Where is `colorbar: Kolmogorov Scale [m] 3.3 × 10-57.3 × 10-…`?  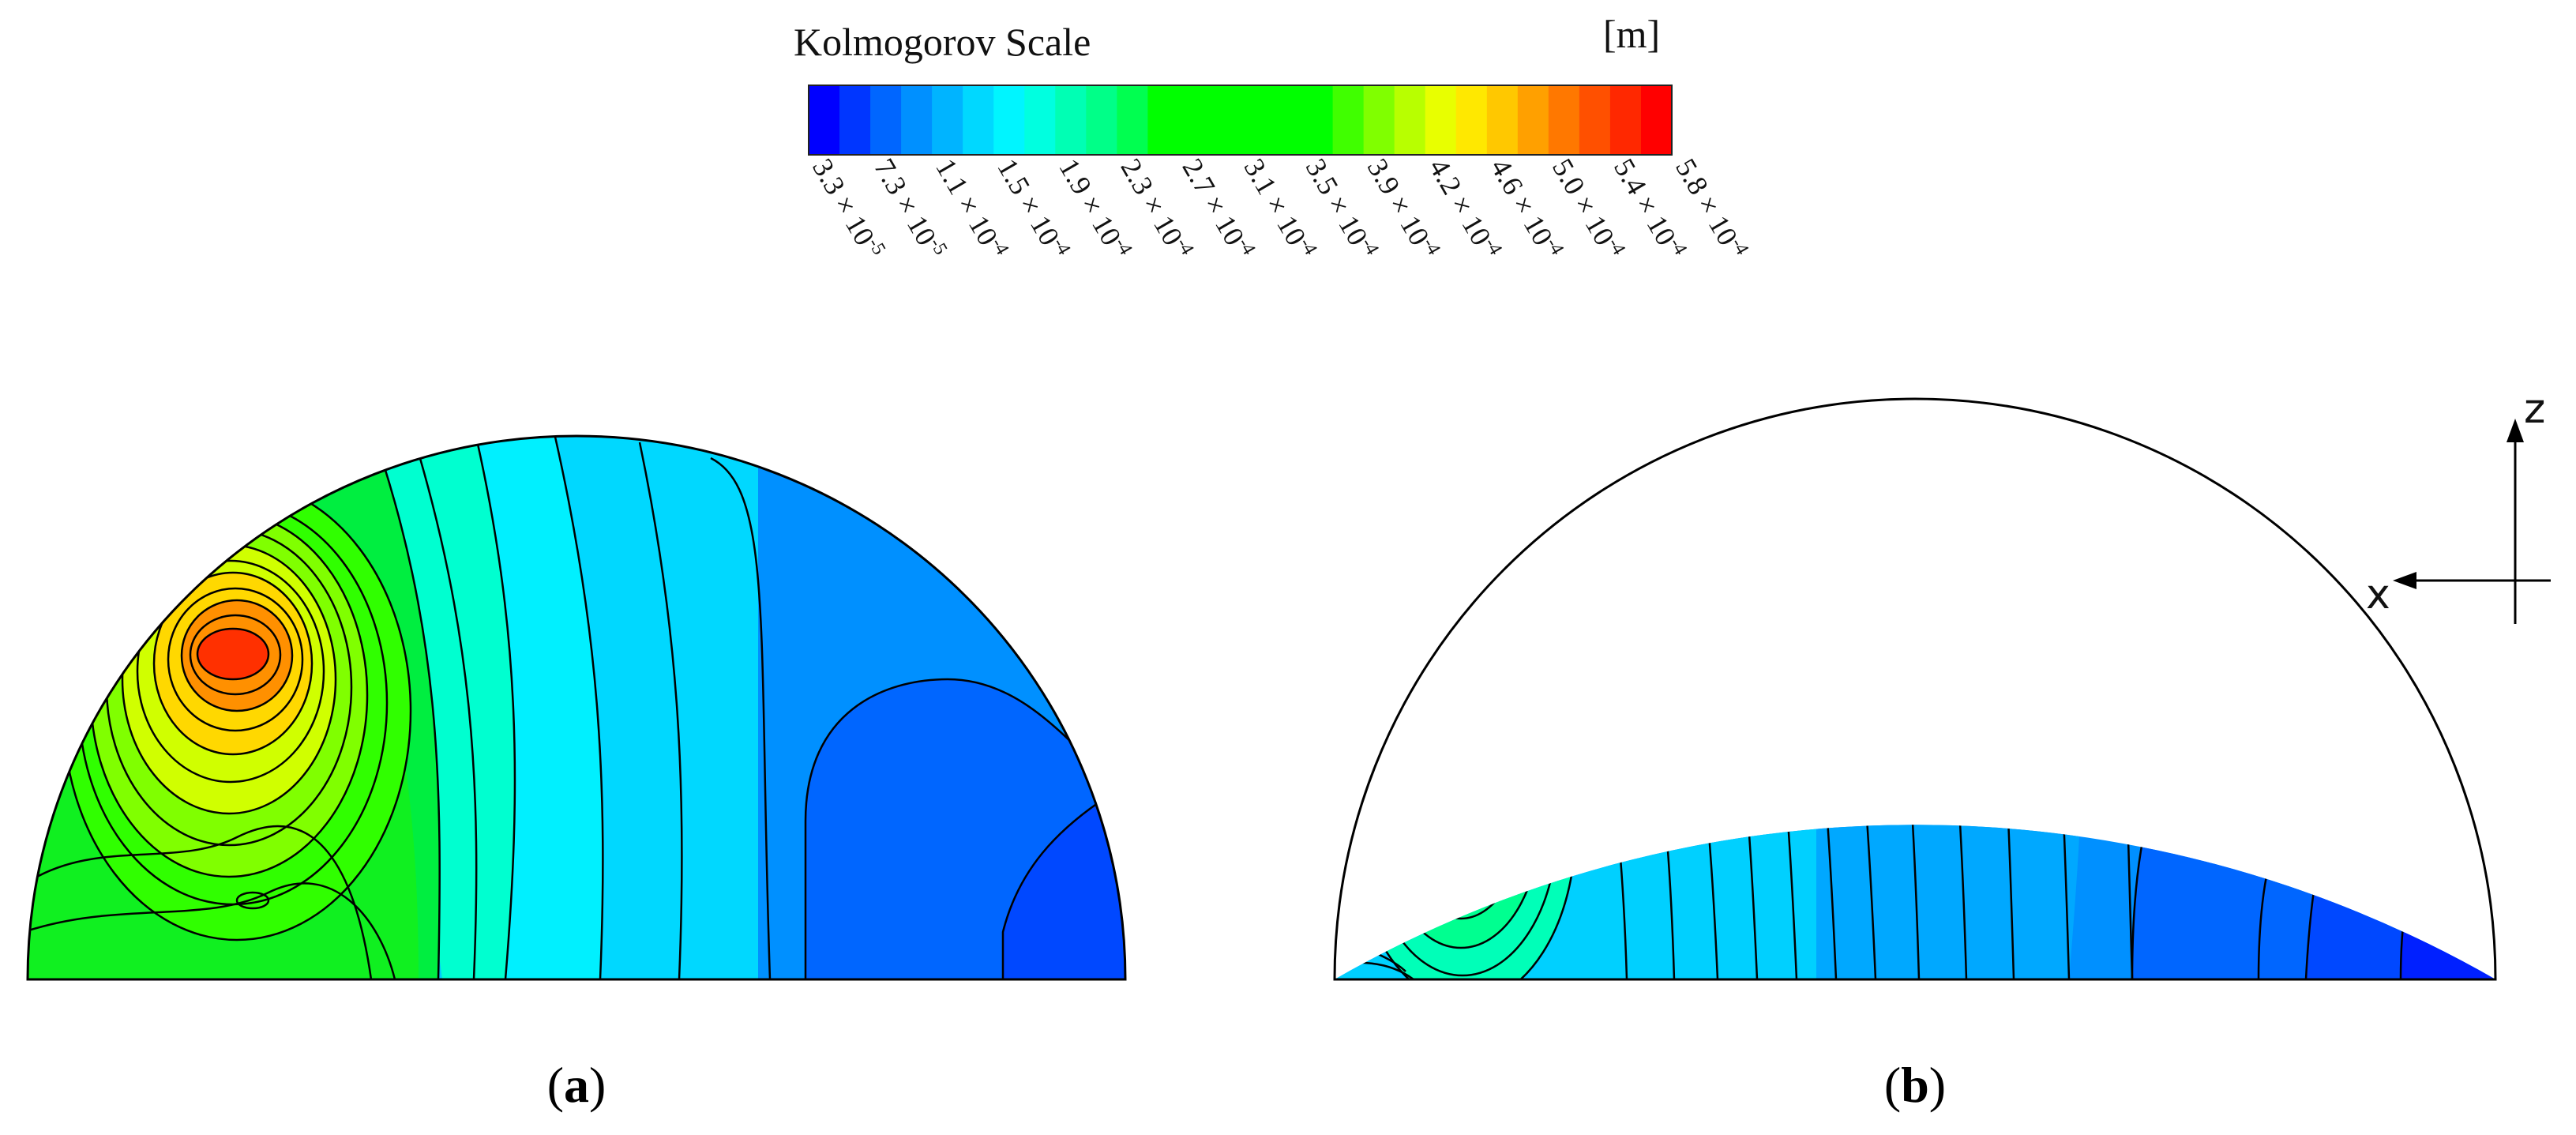
colorbar: Kolmogorov Scale [m] 3.3 × 10-57.3 × 10-… is located at coordinates (1273, 135).